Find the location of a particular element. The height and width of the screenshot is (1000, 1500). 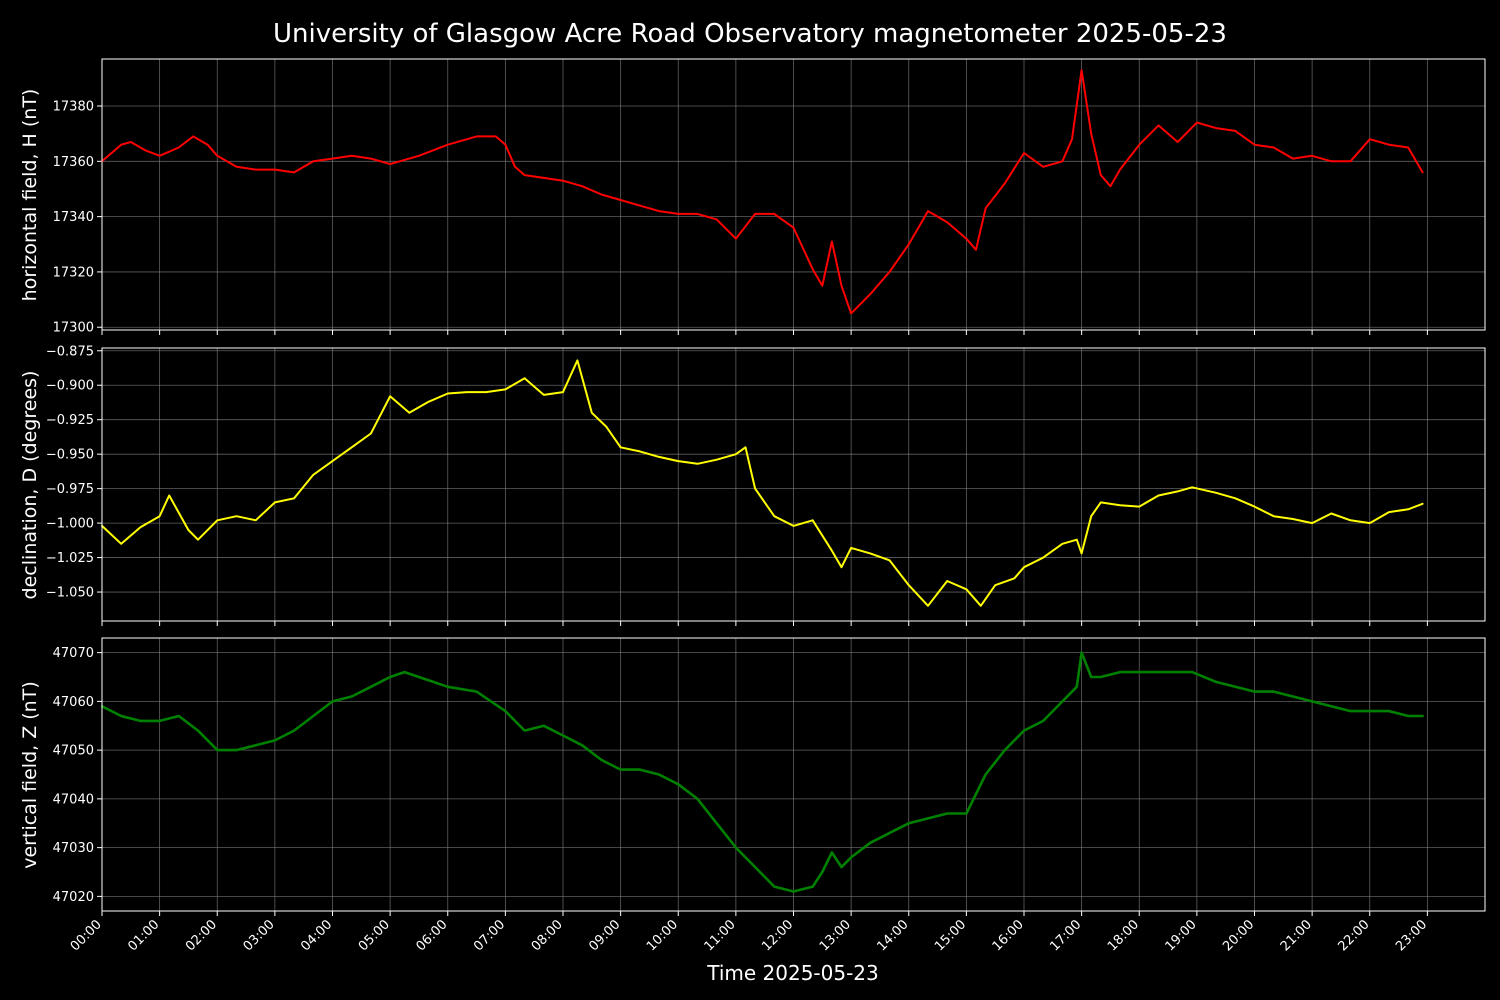

x-tick-label: 19:00 is located at coordinates (1181, 935).